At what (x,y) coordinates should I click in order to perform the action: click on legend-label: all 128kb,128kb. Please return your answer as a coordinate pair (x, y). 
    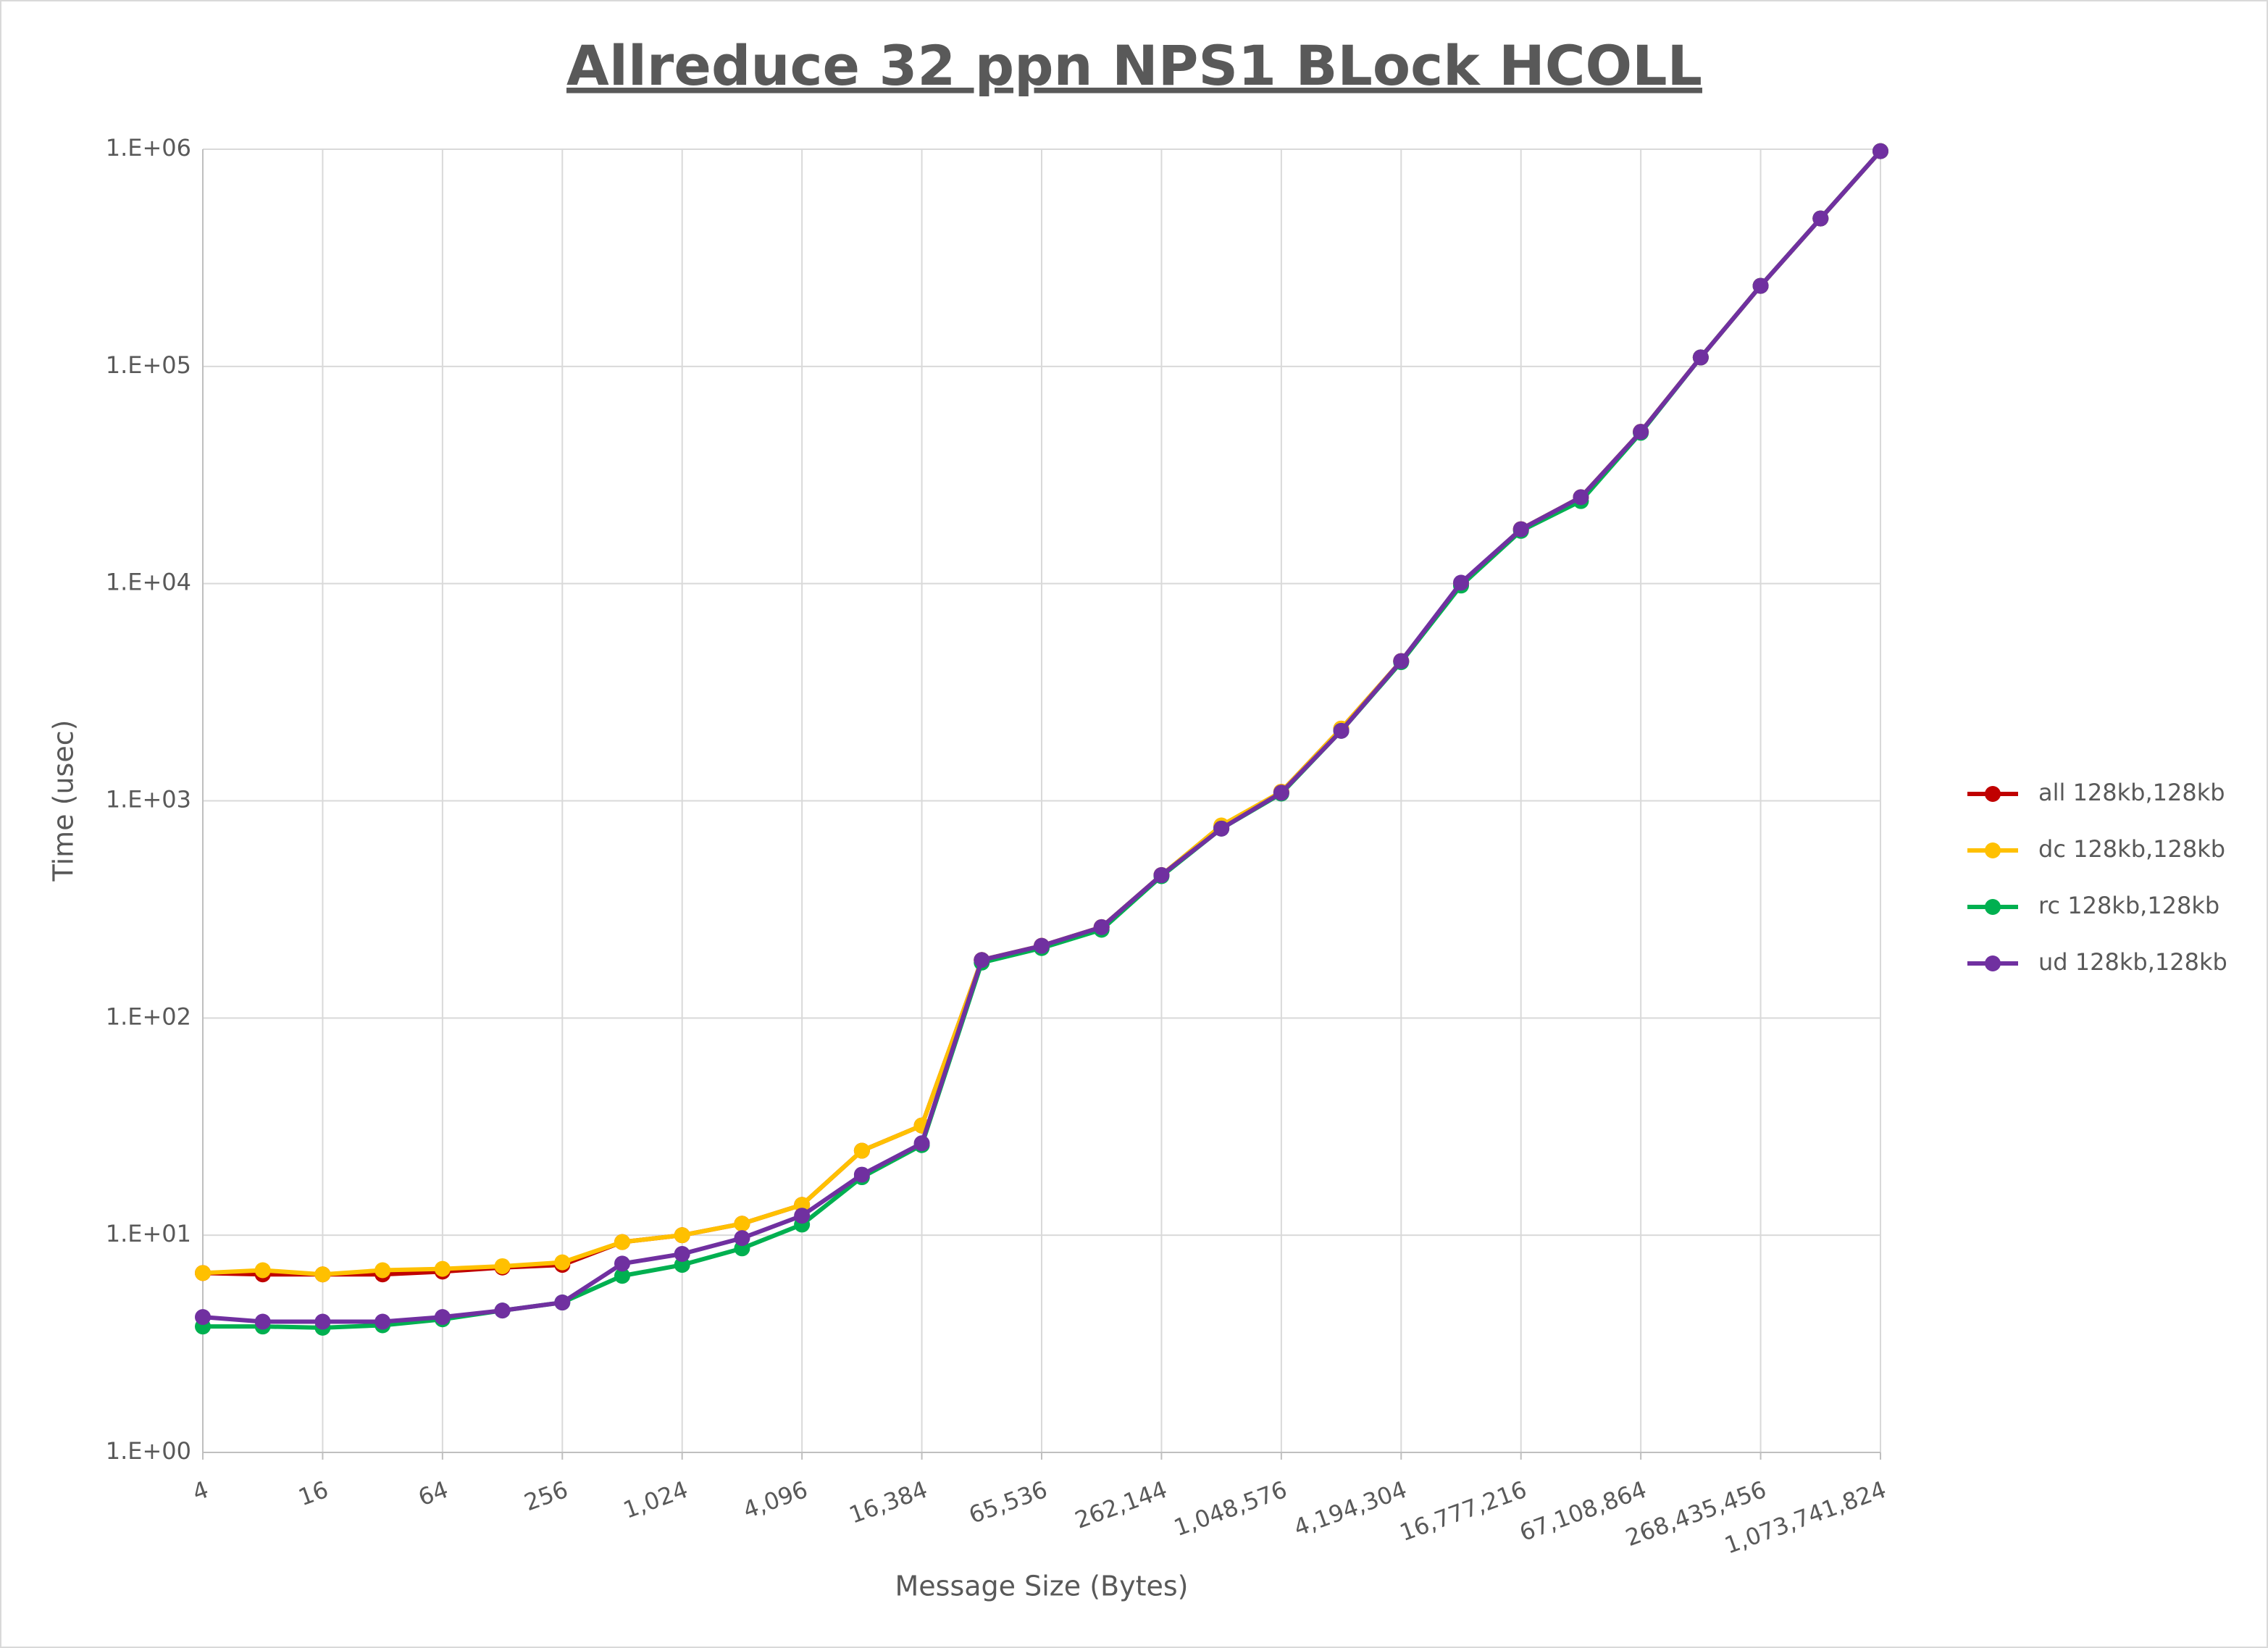
    Looking at the image, I should click on (2131, 792).